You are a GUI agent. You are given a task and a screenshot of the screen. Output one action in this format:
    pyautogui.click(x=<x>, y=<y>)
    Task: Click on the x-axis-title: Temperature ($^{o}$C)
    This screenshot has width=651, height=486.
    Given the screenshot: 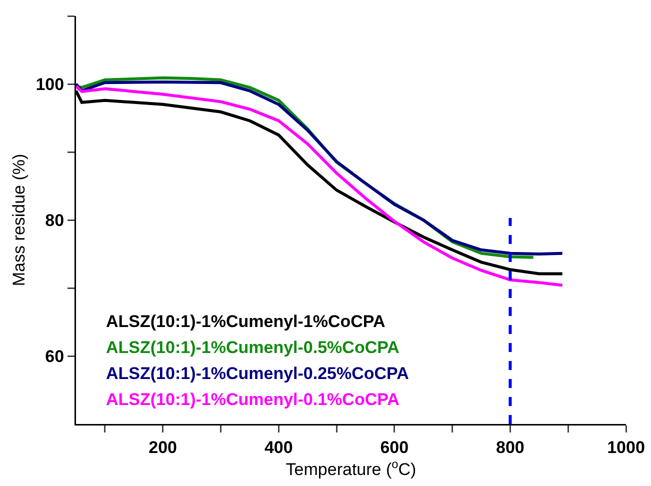 What is the action you would take?
    pyautogui.click(x=351, y=468)
    